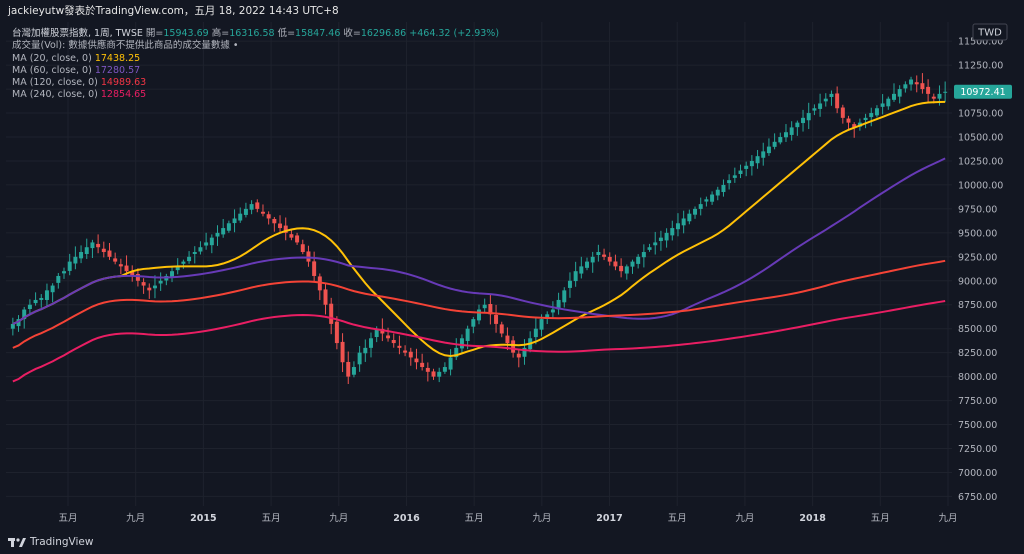 Image resolution: width=1024 pixels, height=554 pixels. What do you see at coordinates (977, 281) in the screenshot?
I see `y-tick-label: 9000.00` at bounding box center [977, 281].